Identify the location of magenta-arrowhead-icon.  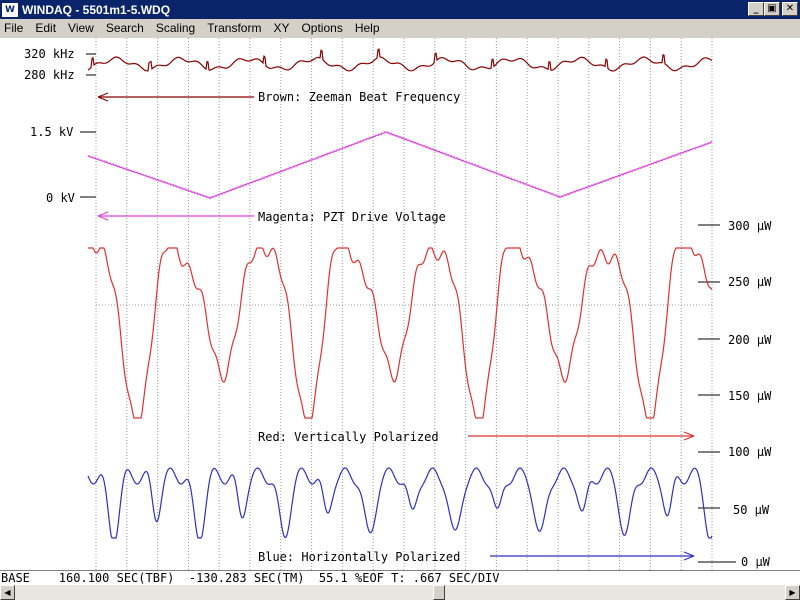
(103, 216).